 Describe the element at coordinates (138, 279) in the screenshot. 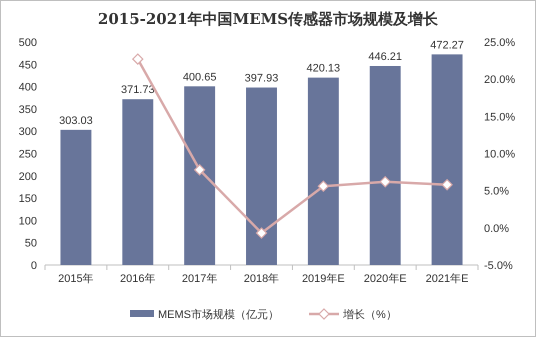

I see `x-tick-label: 2016年` at that location.